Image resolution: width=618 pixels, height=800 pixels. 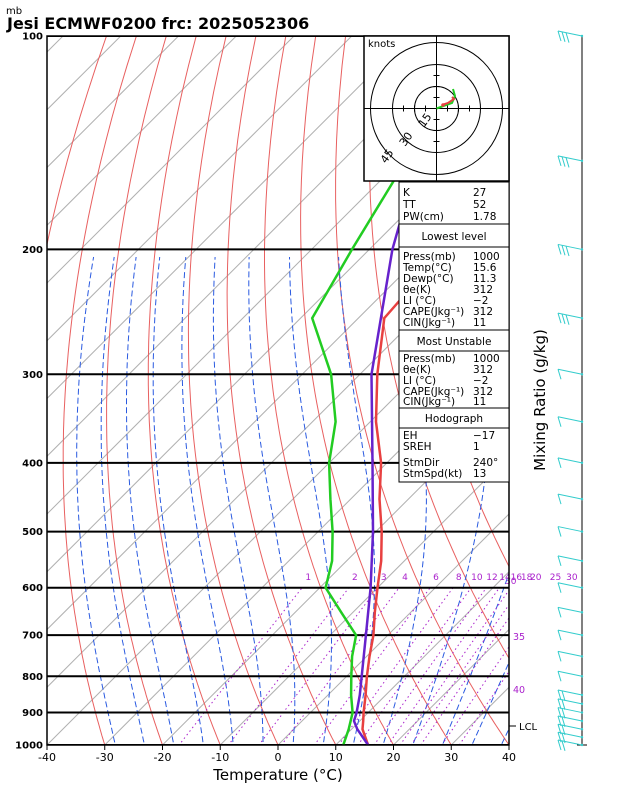 I want to click on hodo-value-stmdir: 240°, so click(x=485, y=463).